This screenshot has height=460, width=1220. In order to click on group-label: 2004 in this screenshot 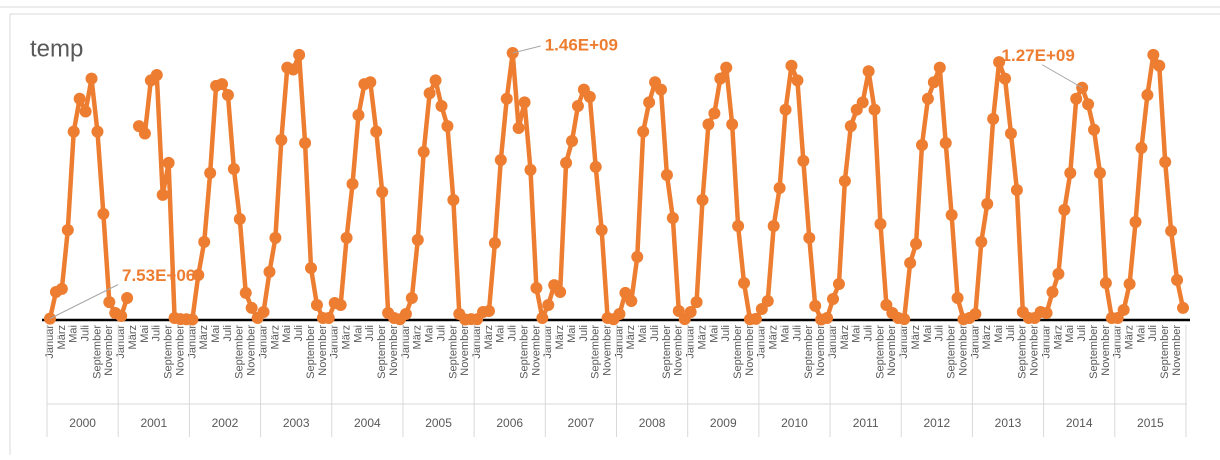, I will do `click(367, 423)`.